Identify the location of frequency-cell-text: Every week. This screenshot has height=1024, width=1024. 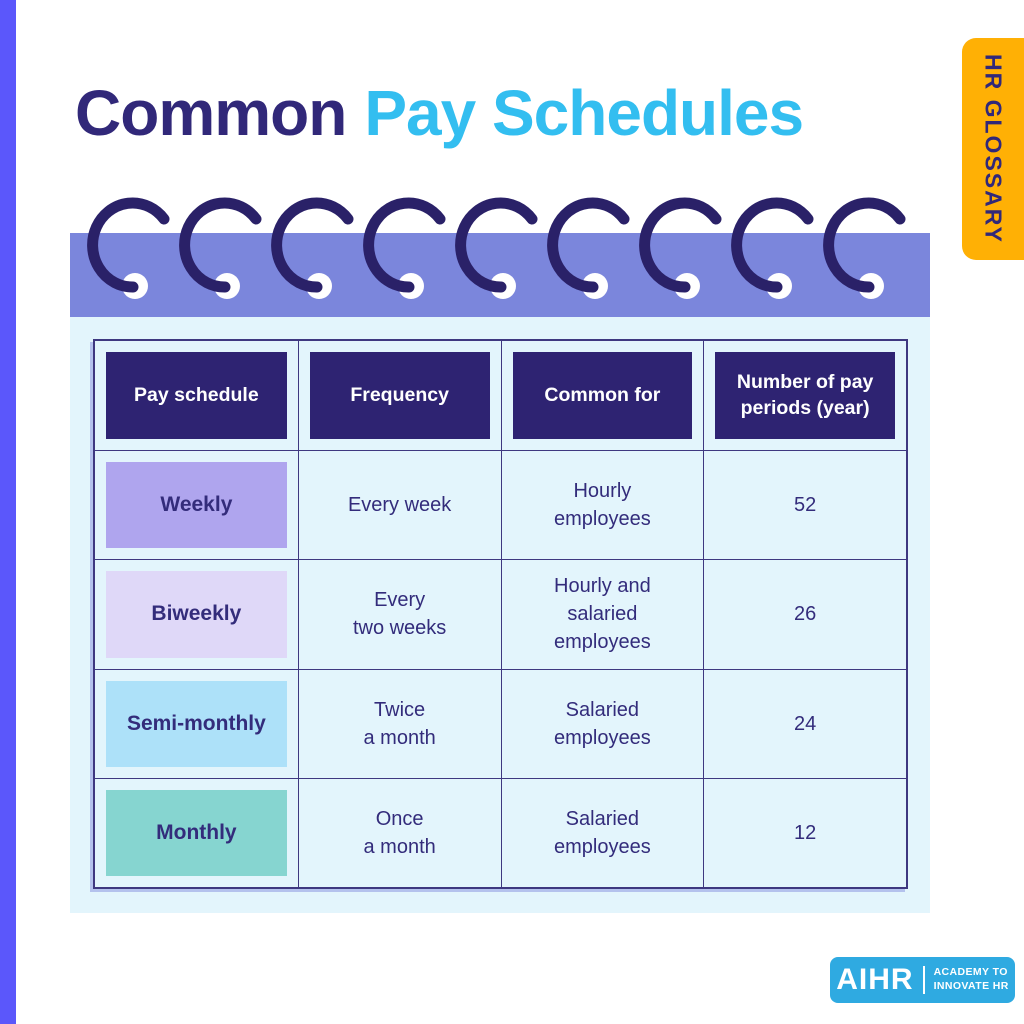
(399, 505).